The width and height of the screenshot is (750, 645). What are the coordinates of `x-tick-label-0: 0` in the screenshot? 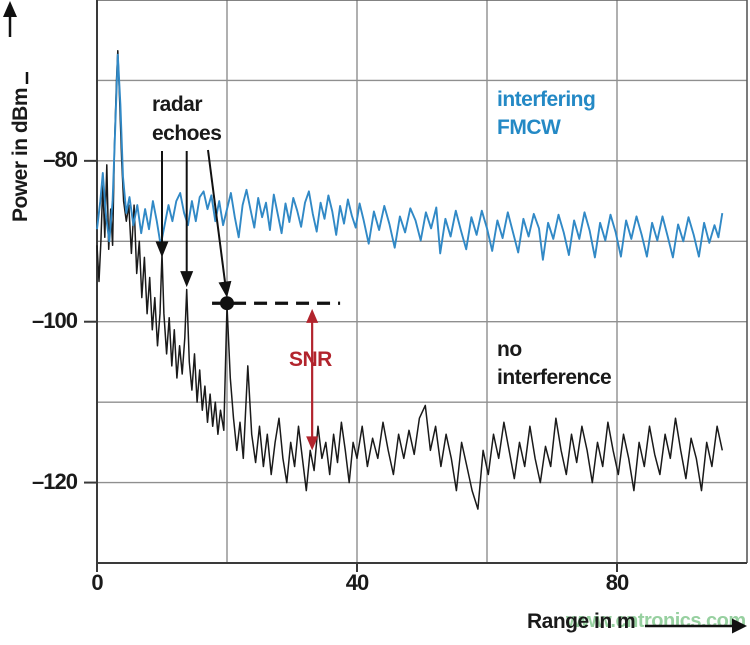 It's located at (97, 582).